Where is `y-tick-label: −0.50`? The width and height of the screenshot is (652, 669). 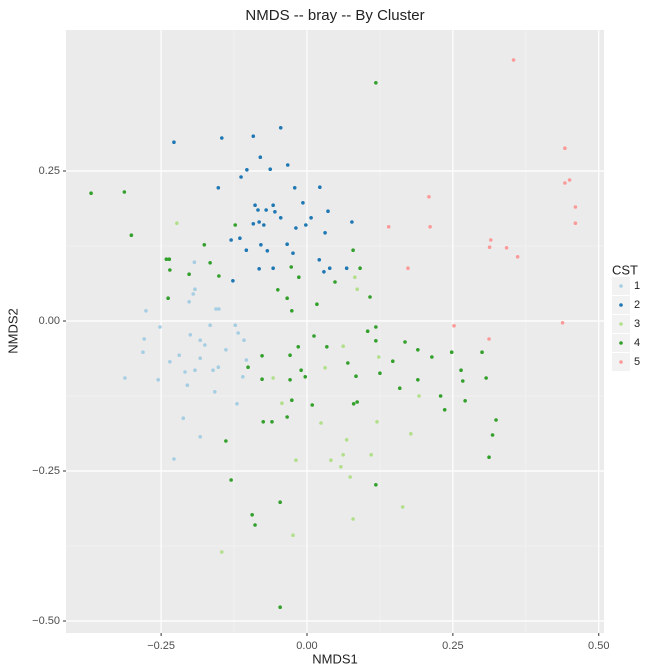 y-tick-label: −0.50 is located at coordinates (46, 621).